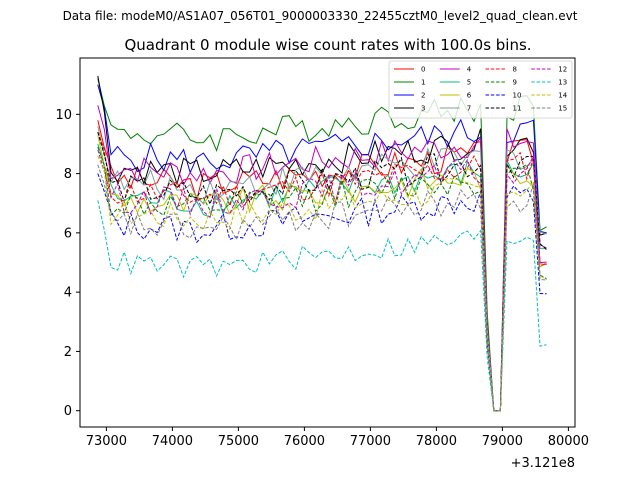  I want to click on legend-label-14: 14, so click(562, 96).